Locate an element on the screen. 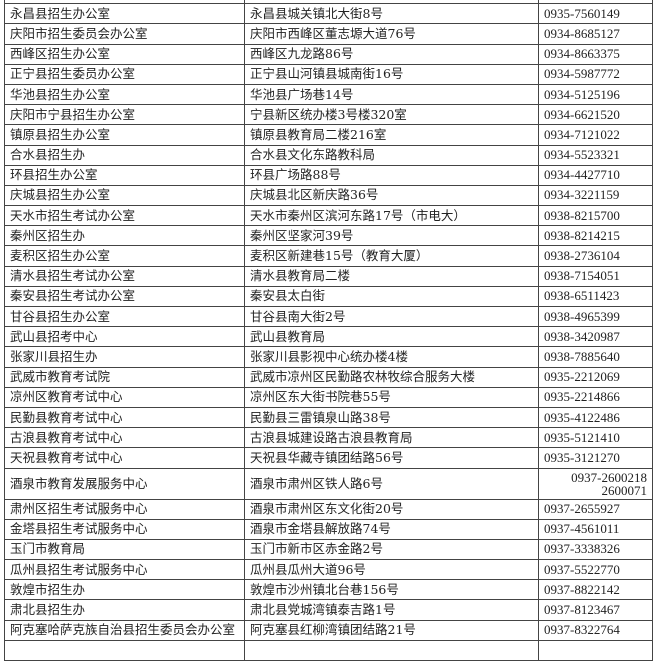  office-cell-text: 庆城县招生办公室 is located at coordinates (60, 195).